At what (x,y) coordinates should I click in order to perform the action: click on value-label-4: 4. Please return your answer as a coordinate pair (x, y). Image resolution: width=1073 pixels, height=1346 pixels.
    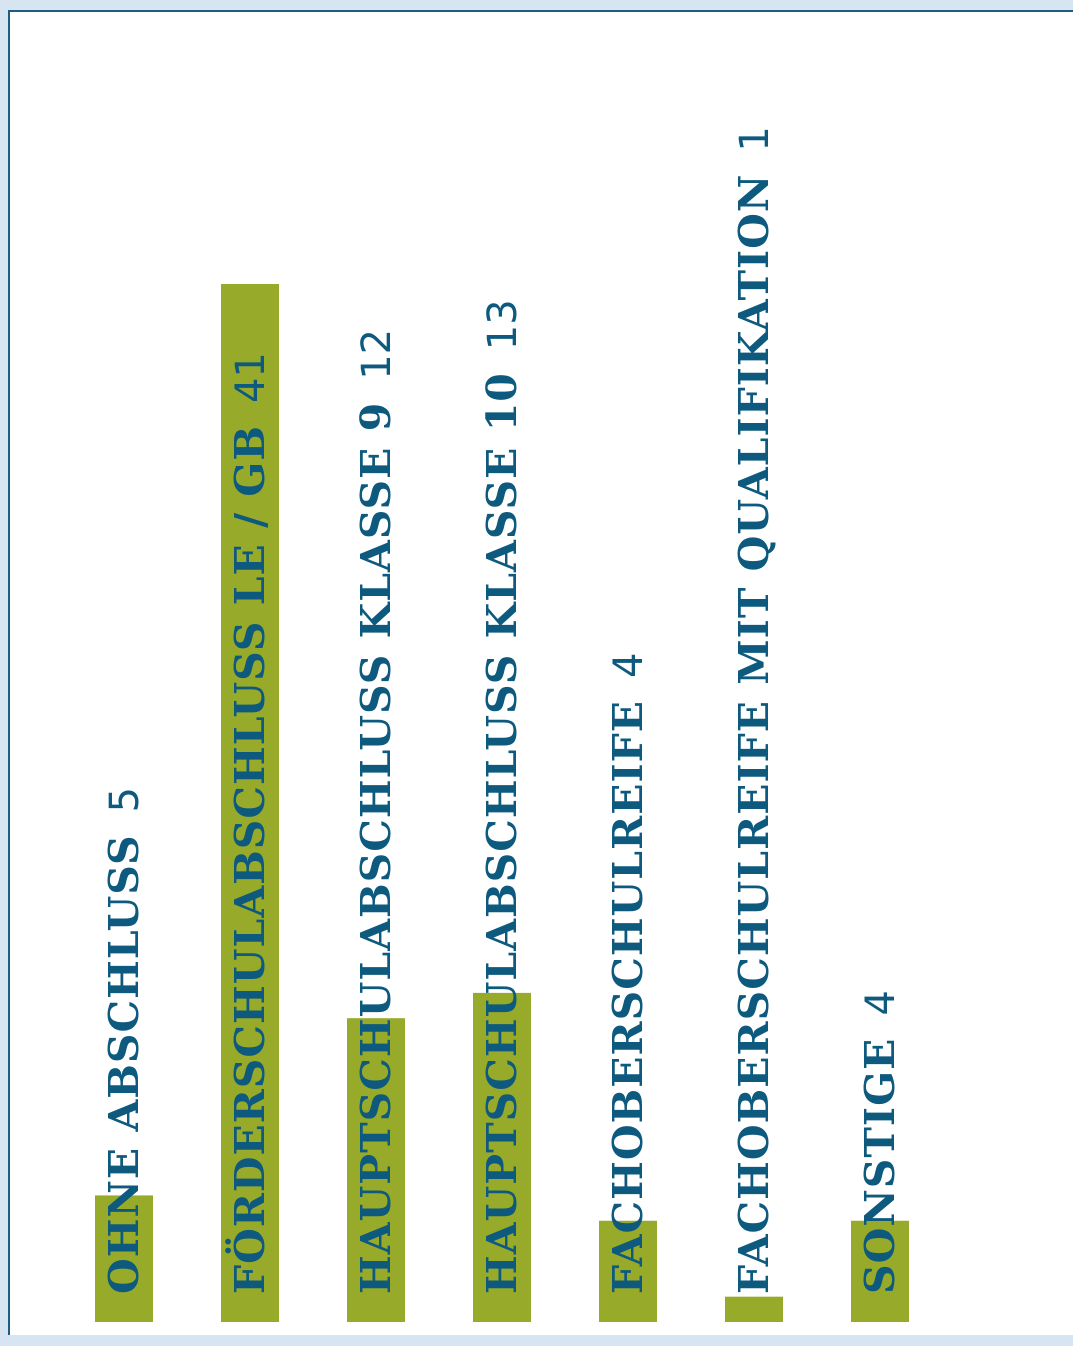
    Looking at the image, I should click on (629, 665).